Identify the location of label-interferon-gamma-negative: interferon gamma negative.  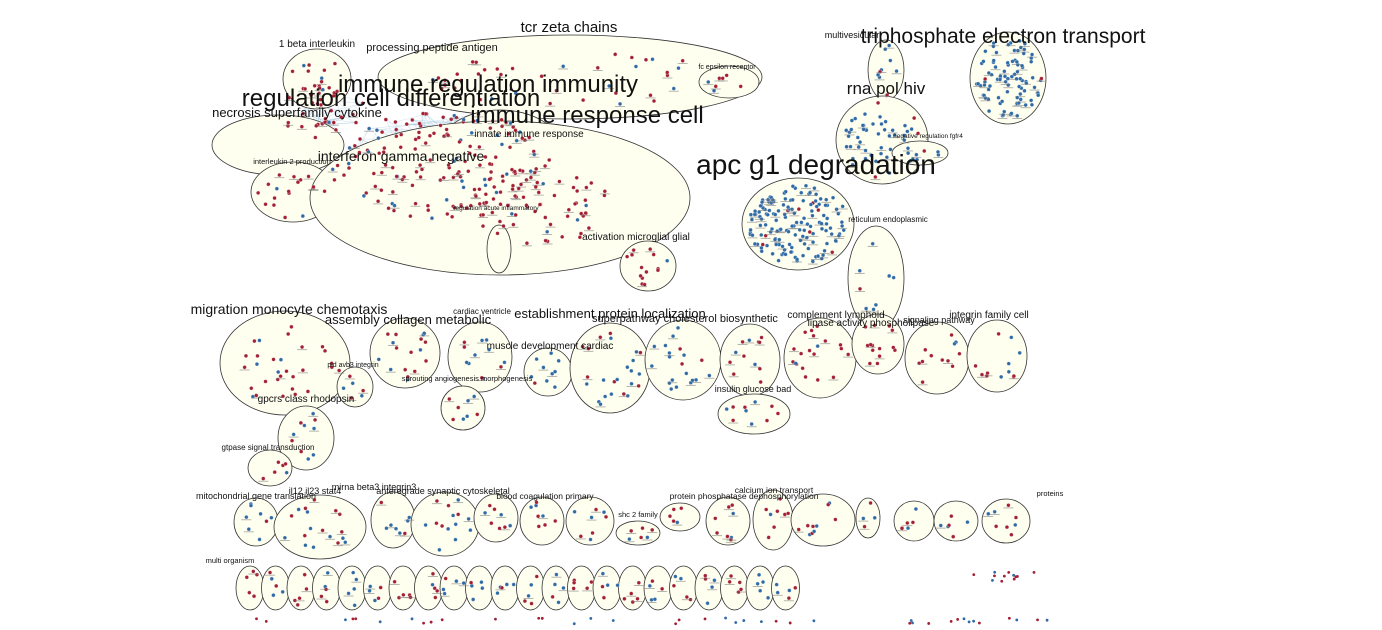
(401, 156).